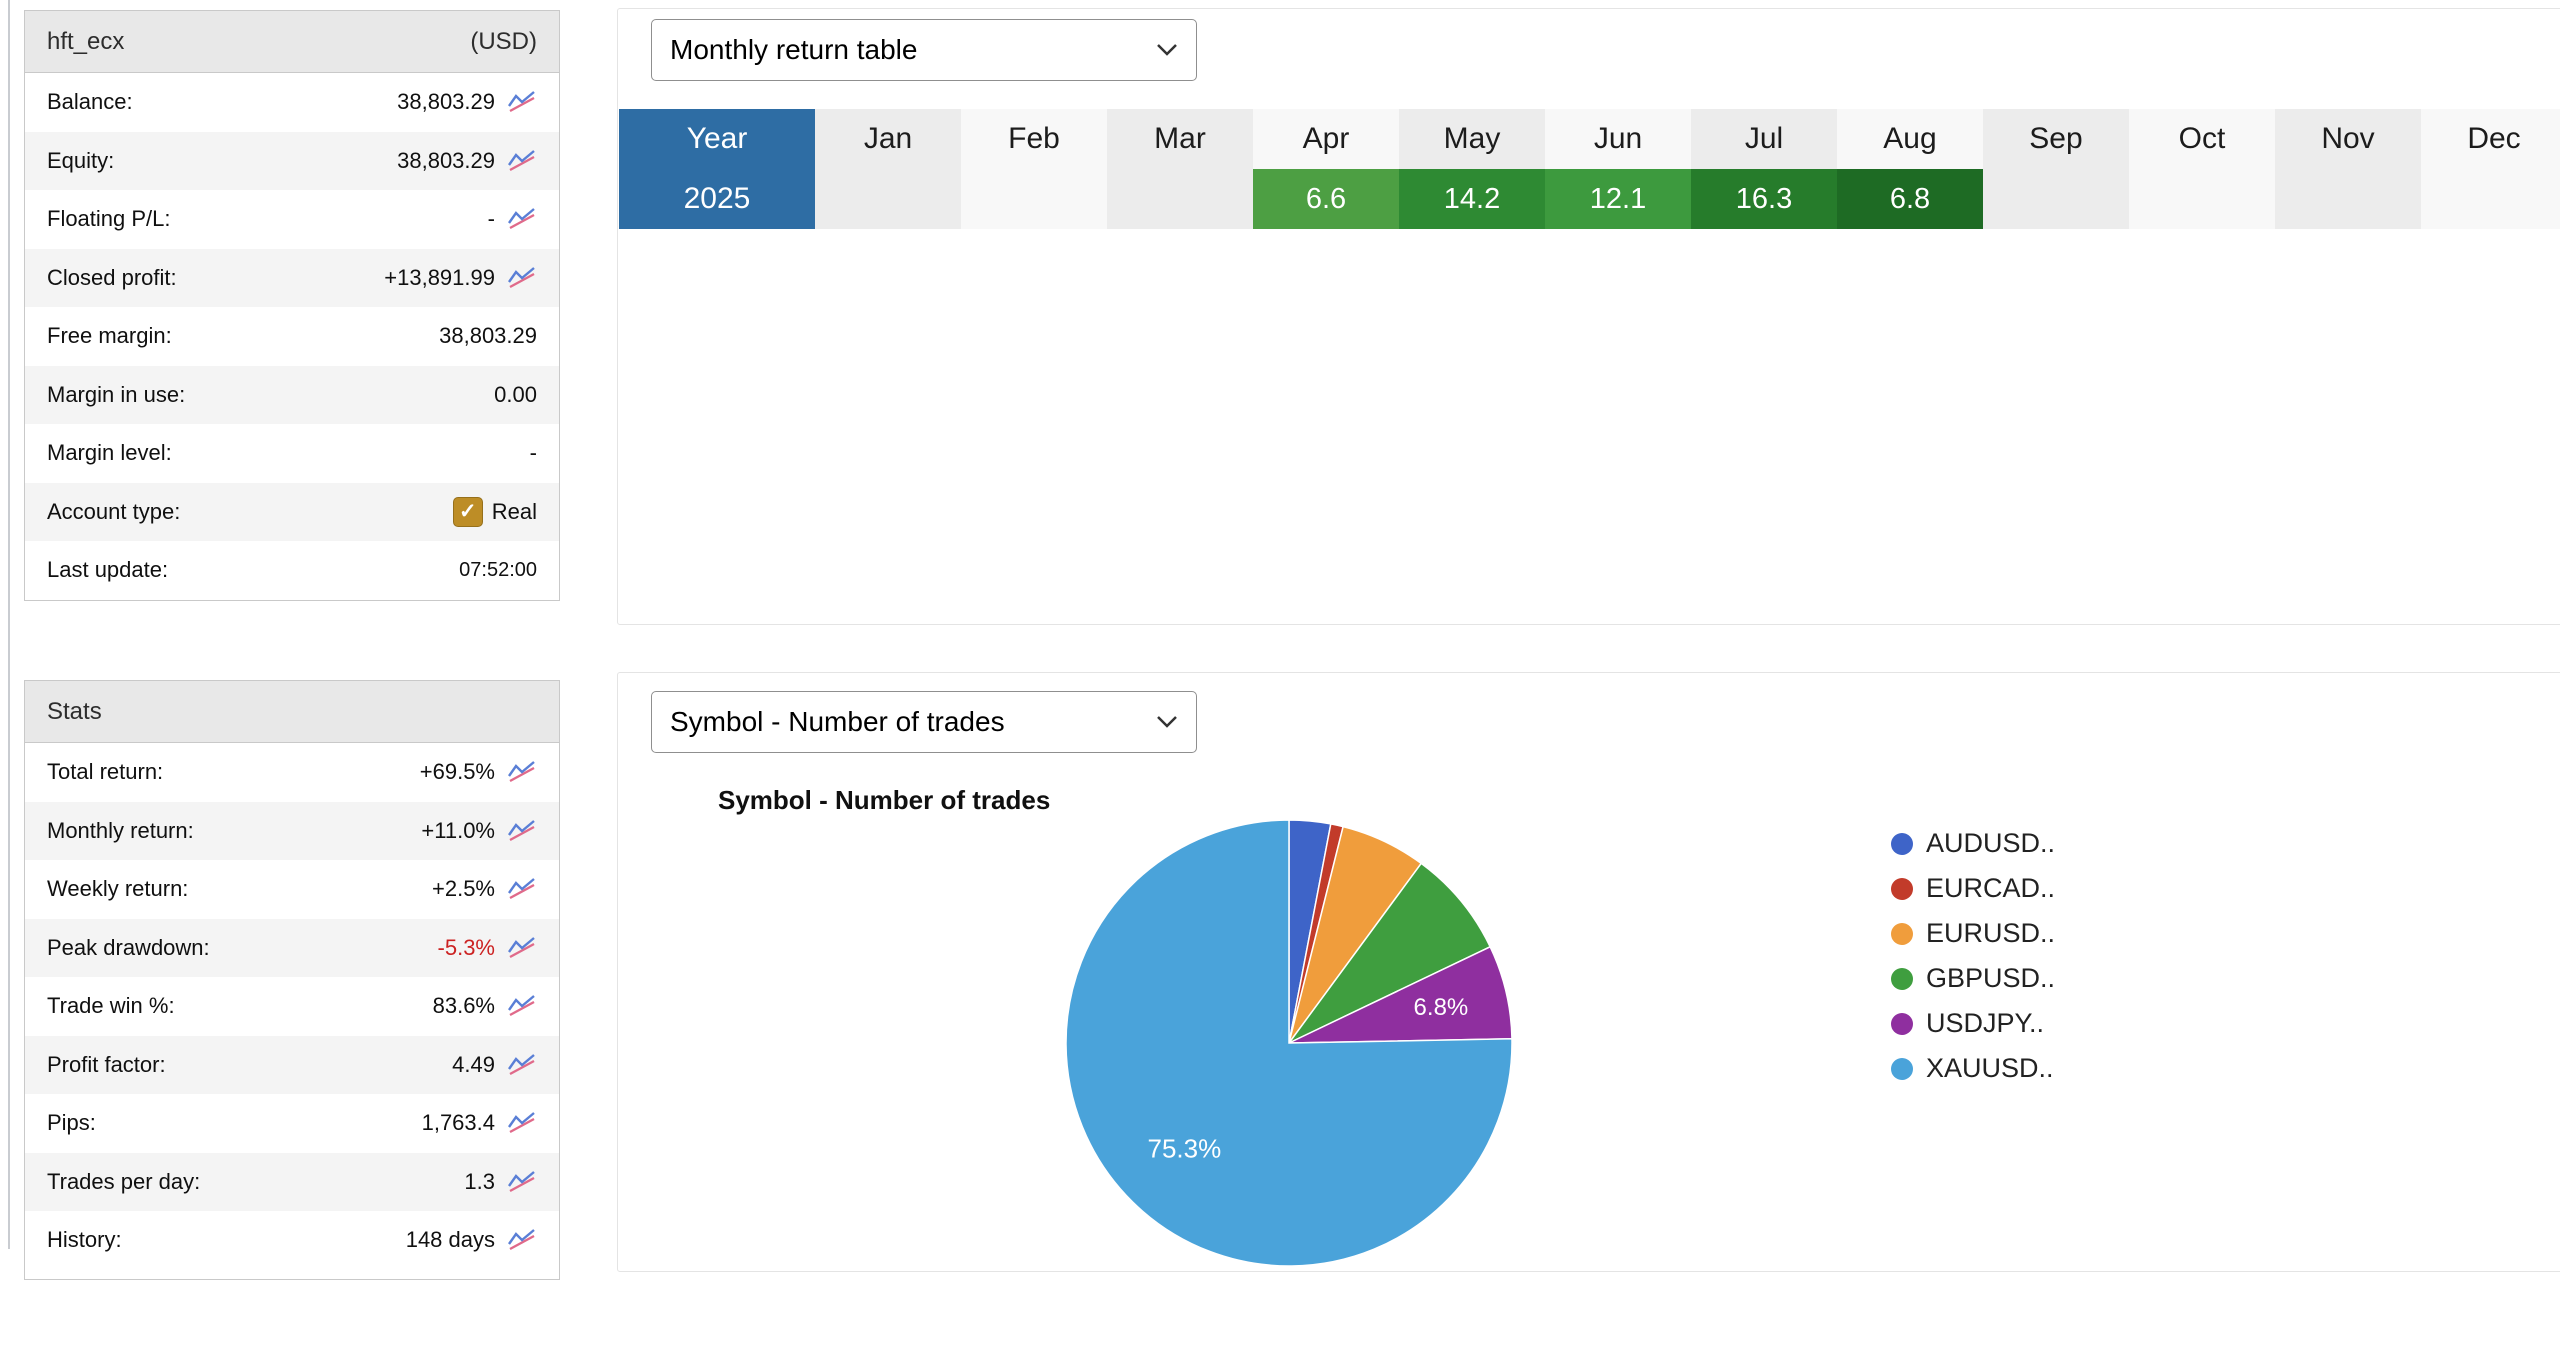 Image resolution: width=2560 pixels, height=1347 pixels. Describe the element at coordinates (479, 1181) in the screenshot. I see `row-value: 1.3` at that location.